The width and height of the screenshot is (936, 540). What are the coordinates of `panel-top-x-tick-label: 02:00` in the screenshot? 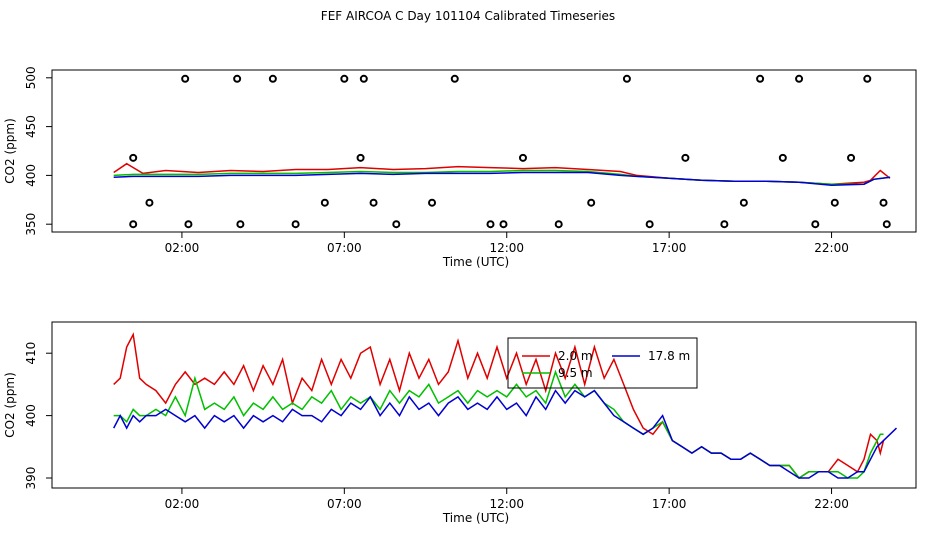 It's located at (182, 248).